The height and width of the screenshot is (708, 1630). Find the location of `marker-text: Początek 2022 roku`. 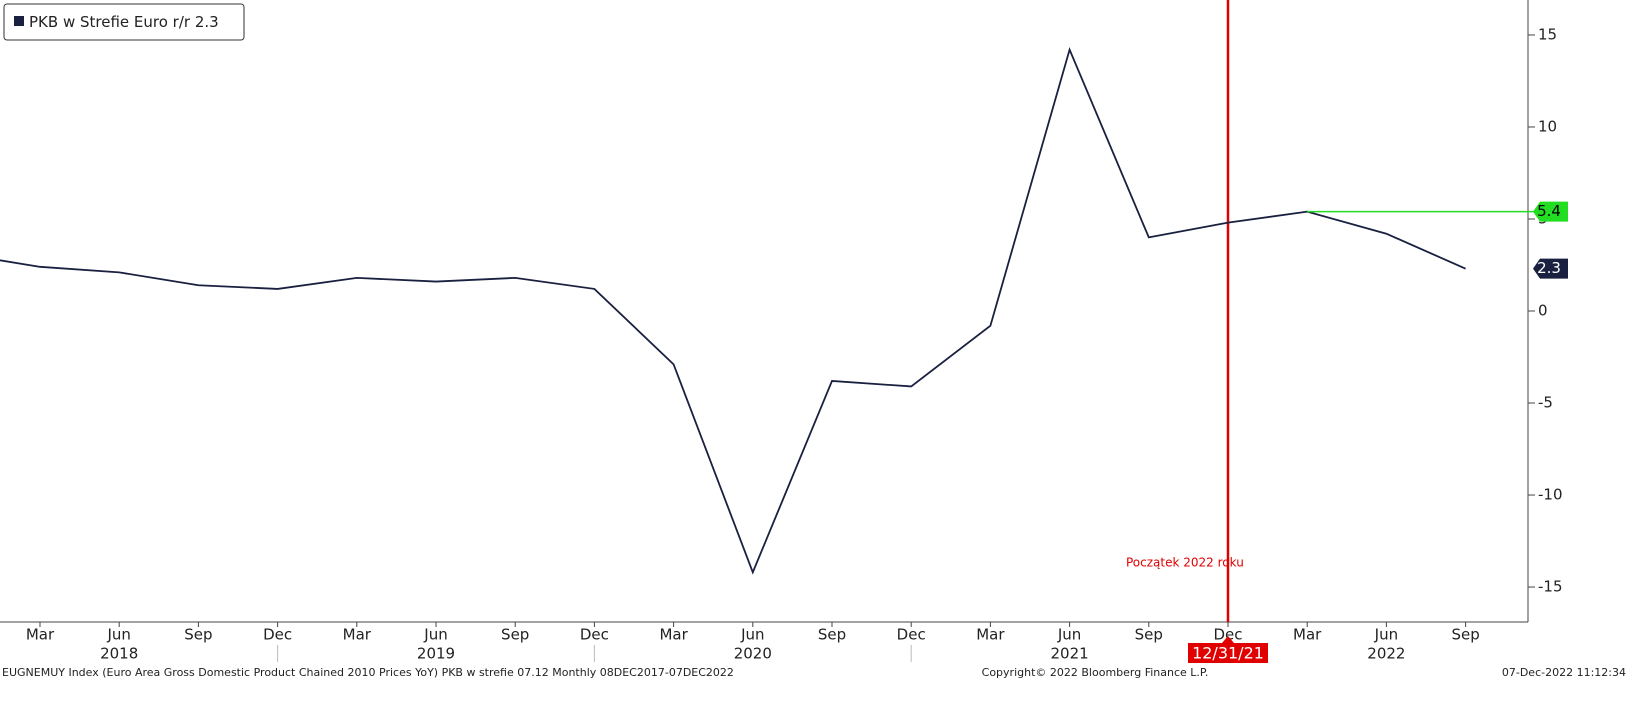

marker-text: Początek 2022 roku is located at coordinates (1185, 563).